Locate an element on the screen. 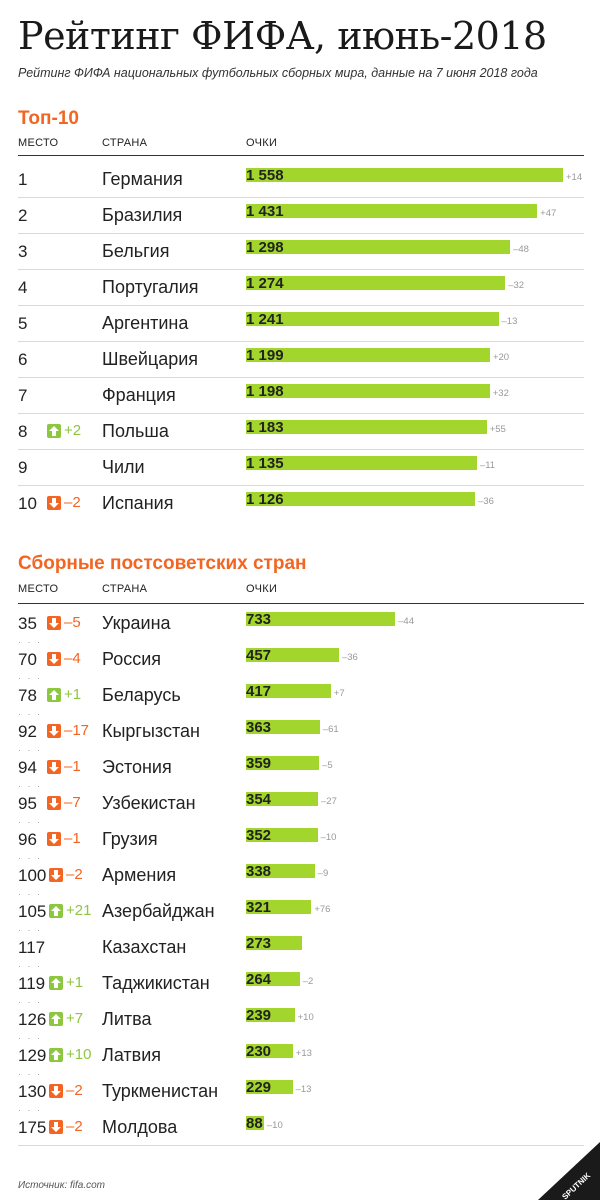  points-delta: +13 is located at coordinates (303, 1053).